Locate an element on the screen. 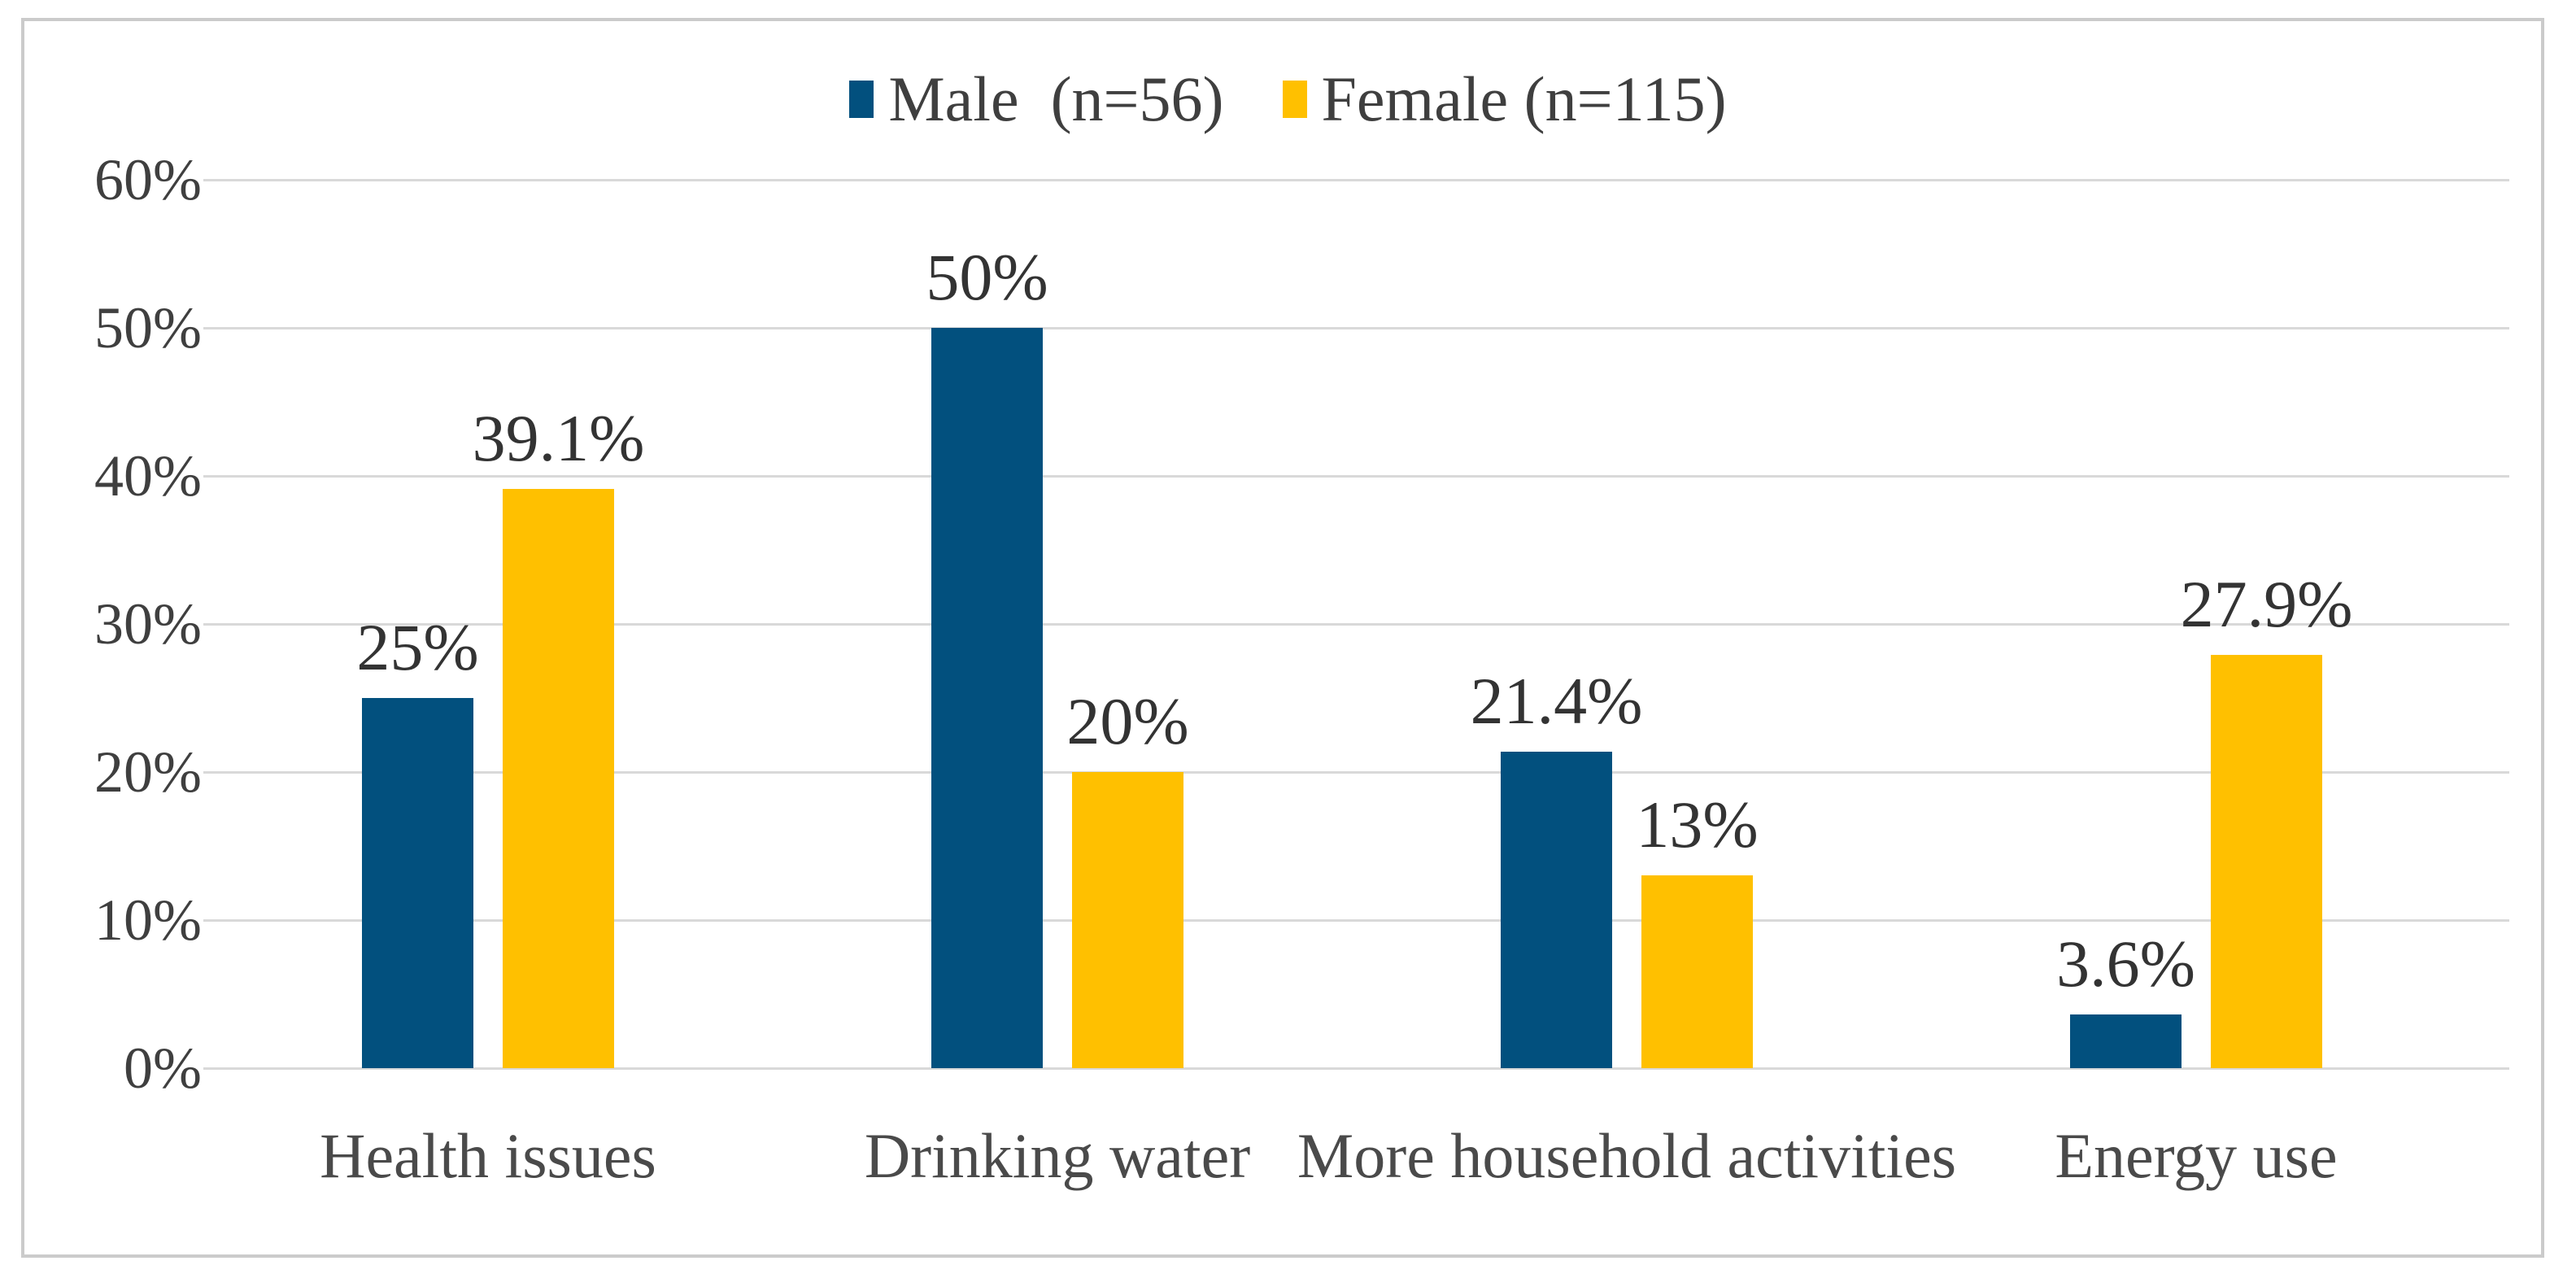 The image size is (2576, 1287). bar-male-more-household-activities is located at coordinates (1556, 909).